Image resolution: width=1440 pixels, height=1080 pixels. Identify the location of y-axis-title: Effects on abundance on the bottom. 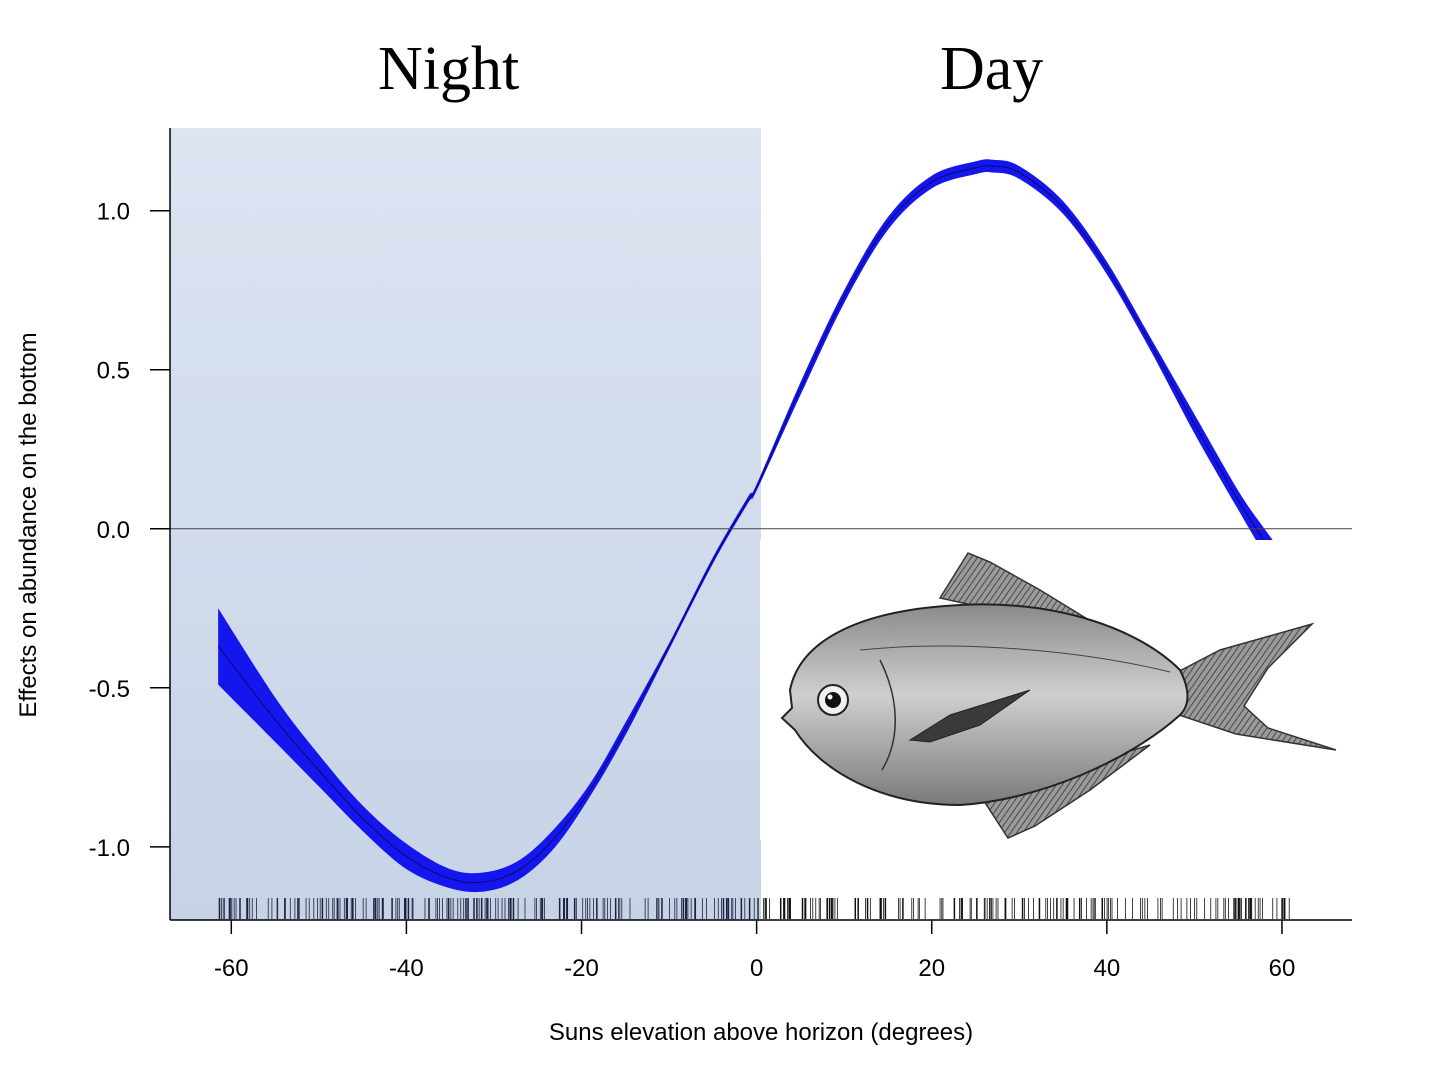
(28, 524).